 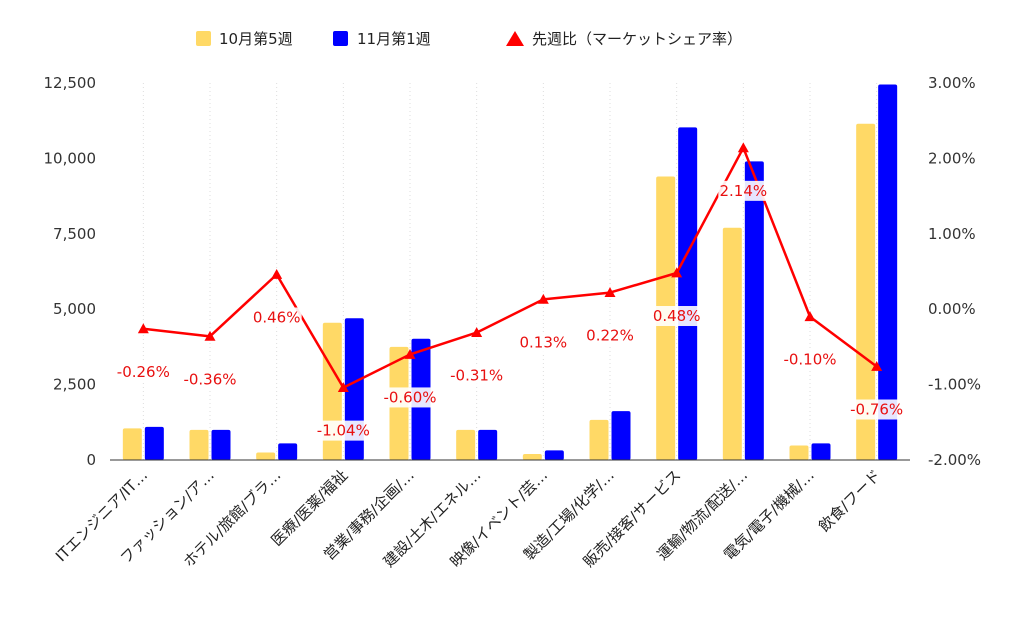 I want to click on y-left-tick-label: 0, so click(x=91, y=460).